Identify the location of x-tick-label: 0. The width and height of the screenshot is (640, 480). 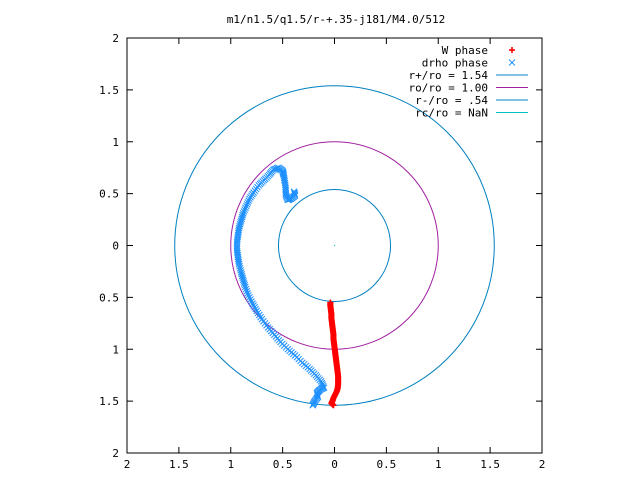
(334, 464).